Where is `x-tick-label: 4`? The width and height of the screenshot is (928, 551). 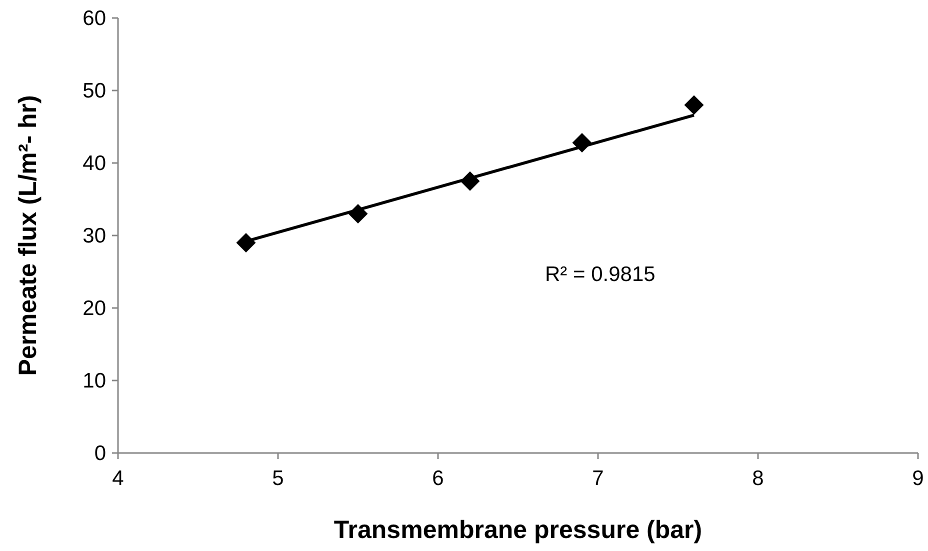
x-tick-label: 4 is located at coordinates (118, 478).